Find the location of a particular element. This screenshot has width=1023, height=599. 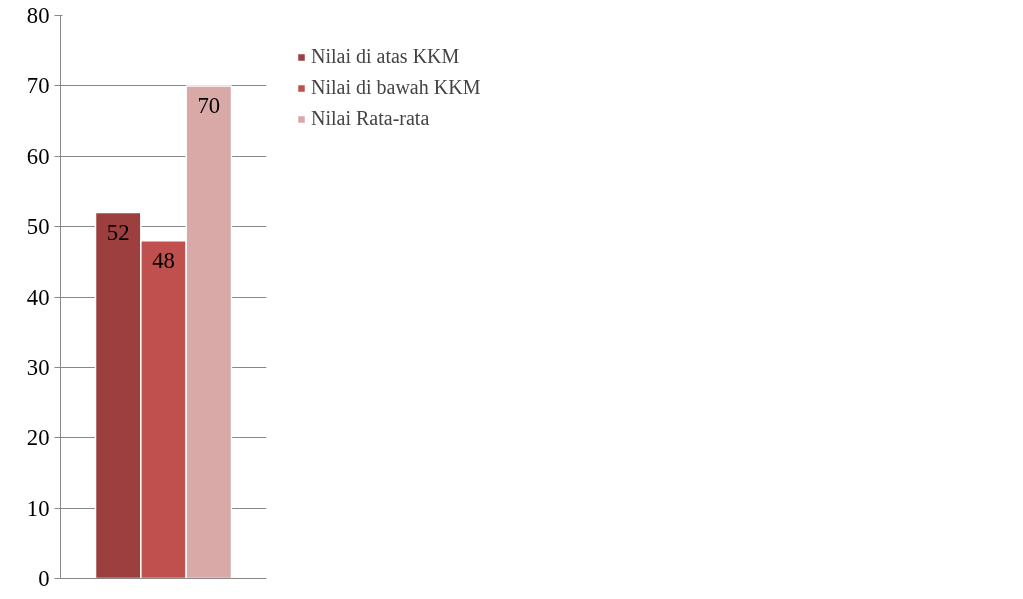

y-tick-label: 70 is located at coordinates (38, 86).